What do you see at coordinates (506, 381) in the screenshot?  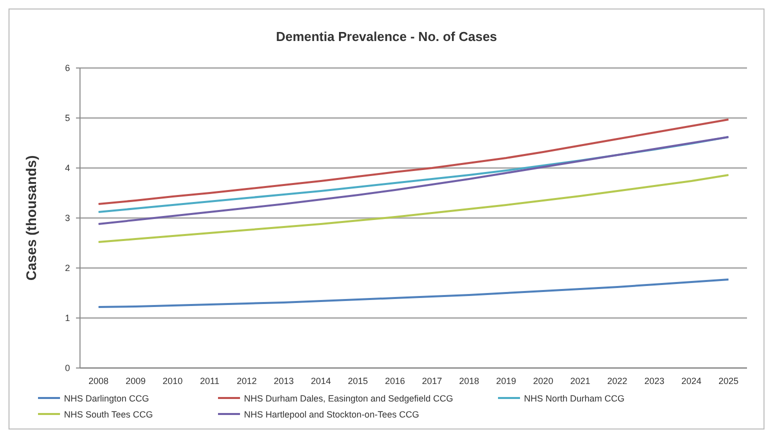 I see `x-tick-label: 2019` at bounding box center [506, 381].